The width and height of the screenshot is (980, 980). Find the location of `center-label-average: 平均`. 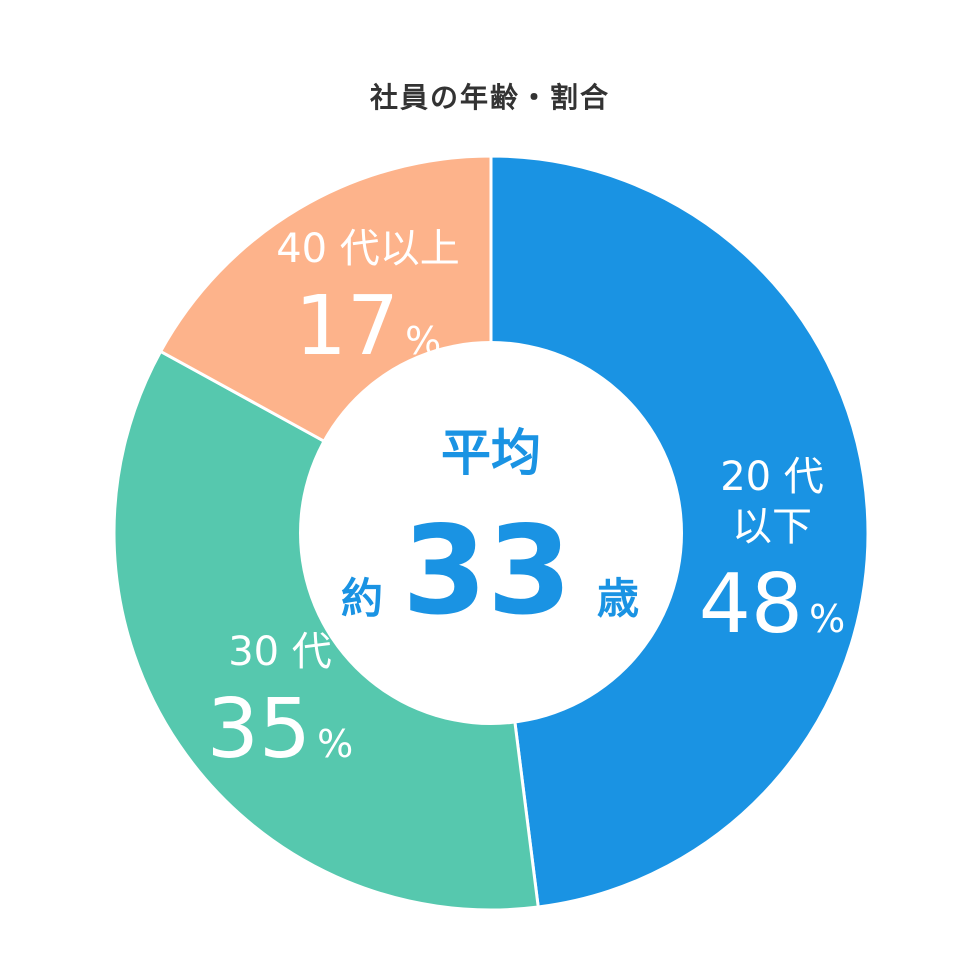

center-label-average: 平均 is located at coordinates (491, 453).